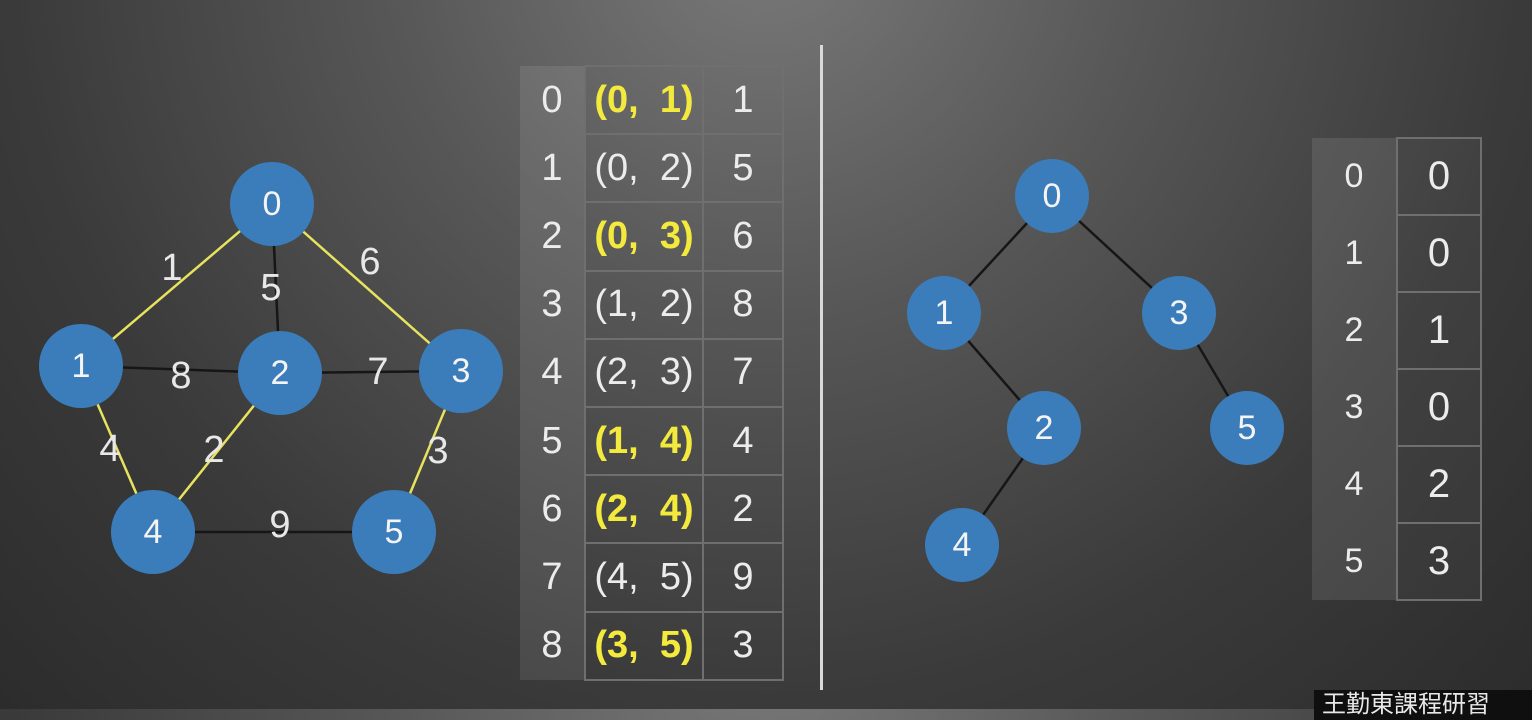 The width and height of the screenshot is (1532, 720). Describe the element at coordinates (552, 577) in the screenshot. I see `edge-index-cell: 7` at that location.